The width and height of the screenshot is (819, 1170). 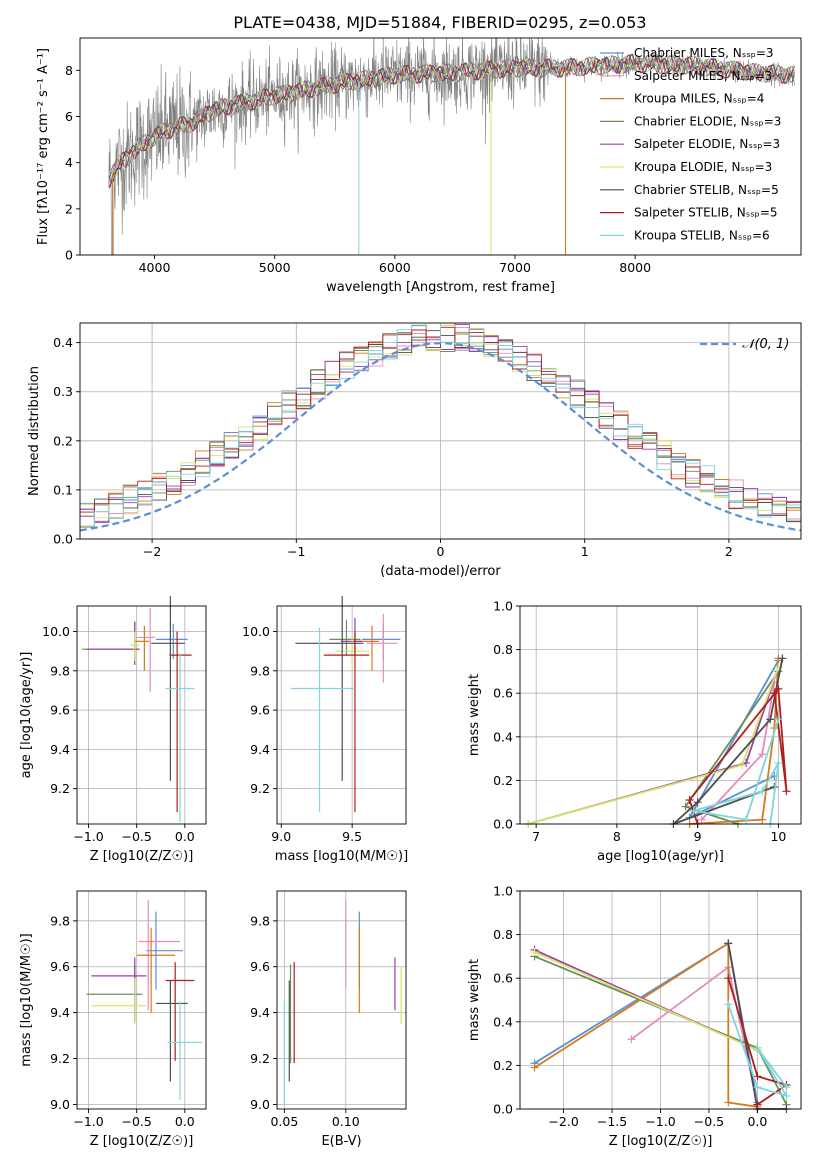 What do you see at coordinates (440, 571) in the screenshot?
I see `x-axis-label: (data-model)/error` at bounding box center [440, 571].